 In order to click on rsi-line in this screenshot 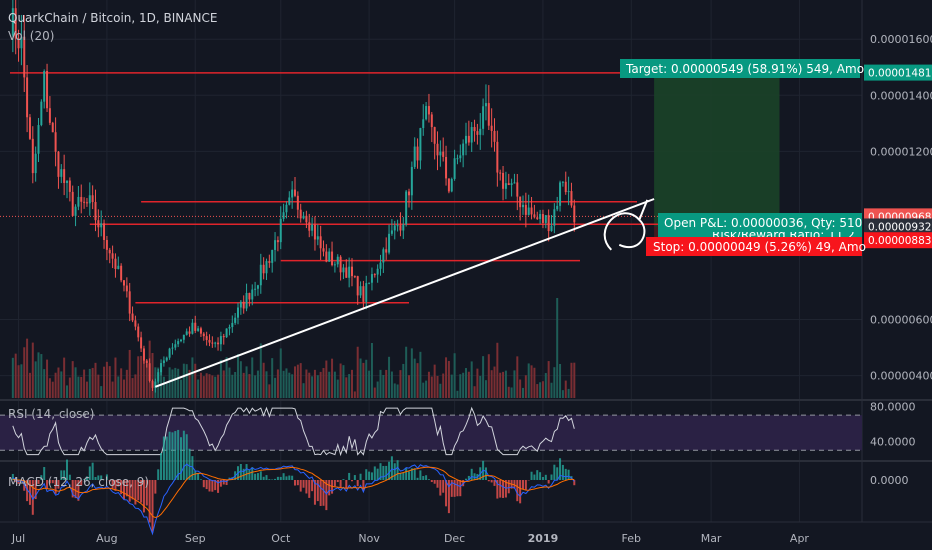, I will do `click(293, 431)`.